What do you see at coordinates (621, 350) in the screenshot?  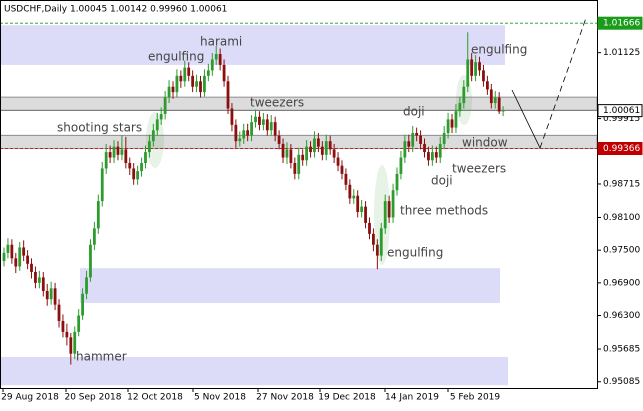 I see `y-tick-label: 0.95685` at bounding box center [621, 350].